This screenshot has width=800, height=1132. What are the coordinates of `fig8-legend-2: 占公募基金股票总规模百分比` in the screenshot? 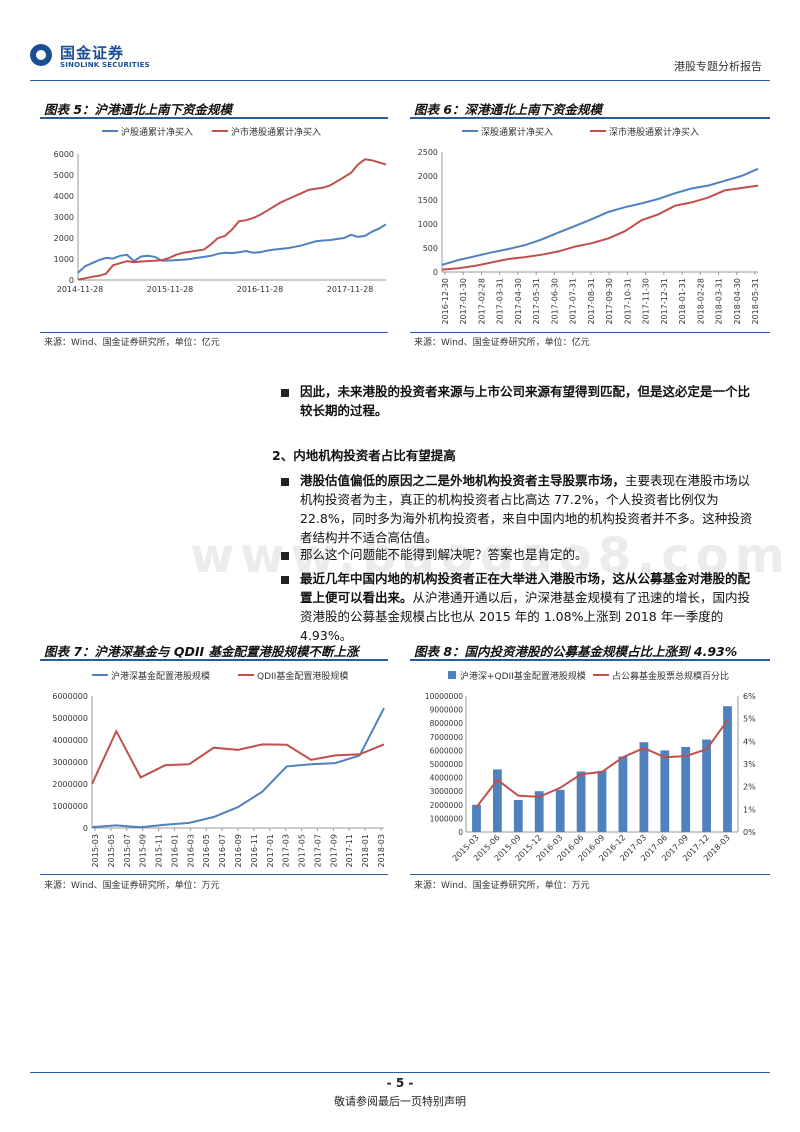 It's located at (670, 676).